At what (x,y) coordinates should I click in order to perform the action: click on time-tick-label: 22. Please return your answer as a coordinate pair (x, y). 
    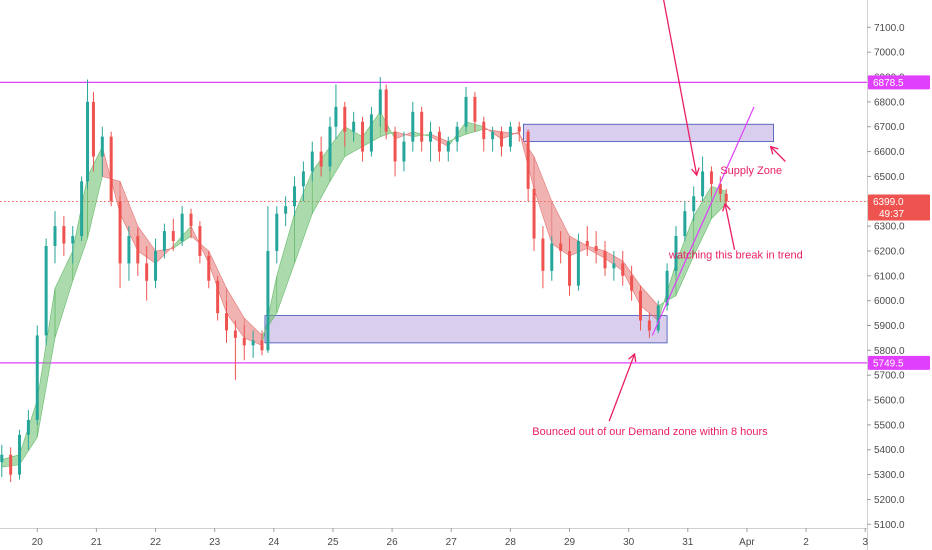
    Looking at the image, I should click on (156, 542).